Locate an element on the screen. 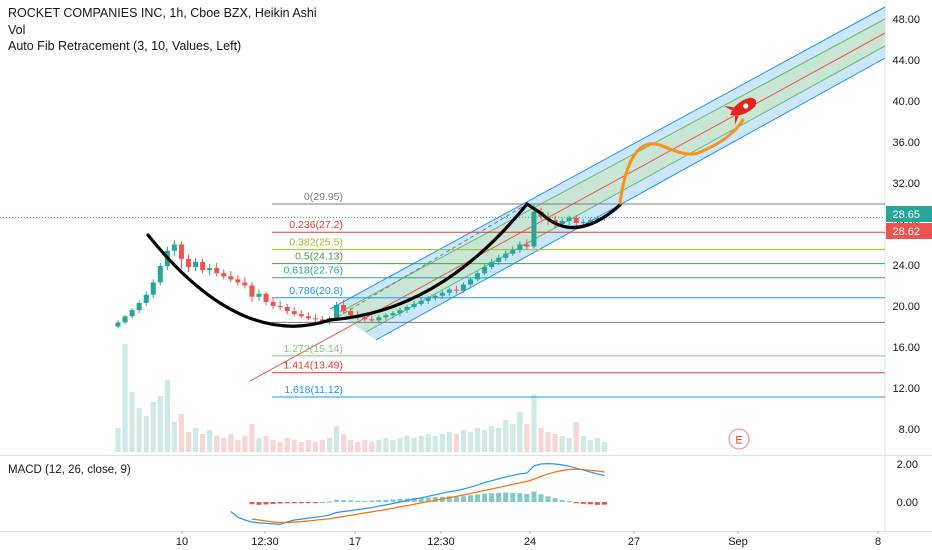 This screenshot has width=932, height=550. last-price-tag: 28.65 is located at coordinates (906, 215).